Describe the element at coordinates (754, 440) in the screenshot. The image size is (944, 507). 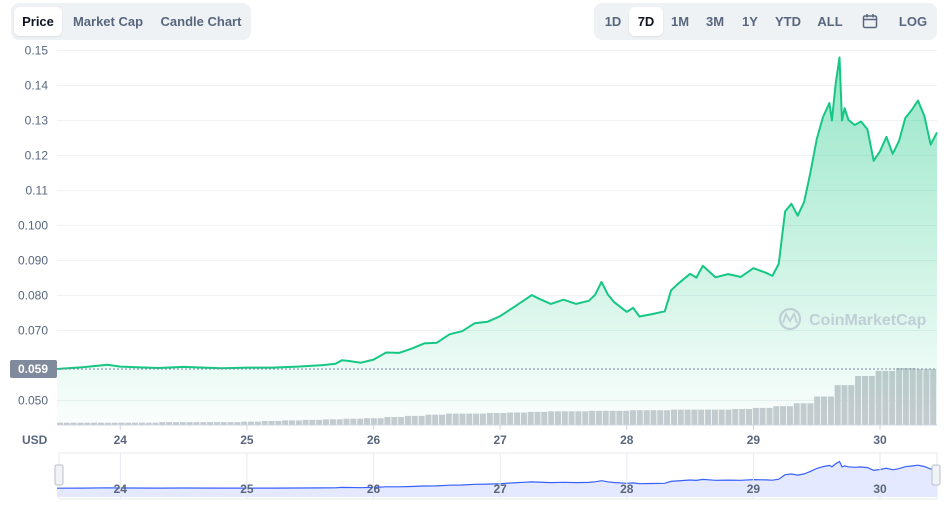
I see `x-tick-label: 29` at that location.